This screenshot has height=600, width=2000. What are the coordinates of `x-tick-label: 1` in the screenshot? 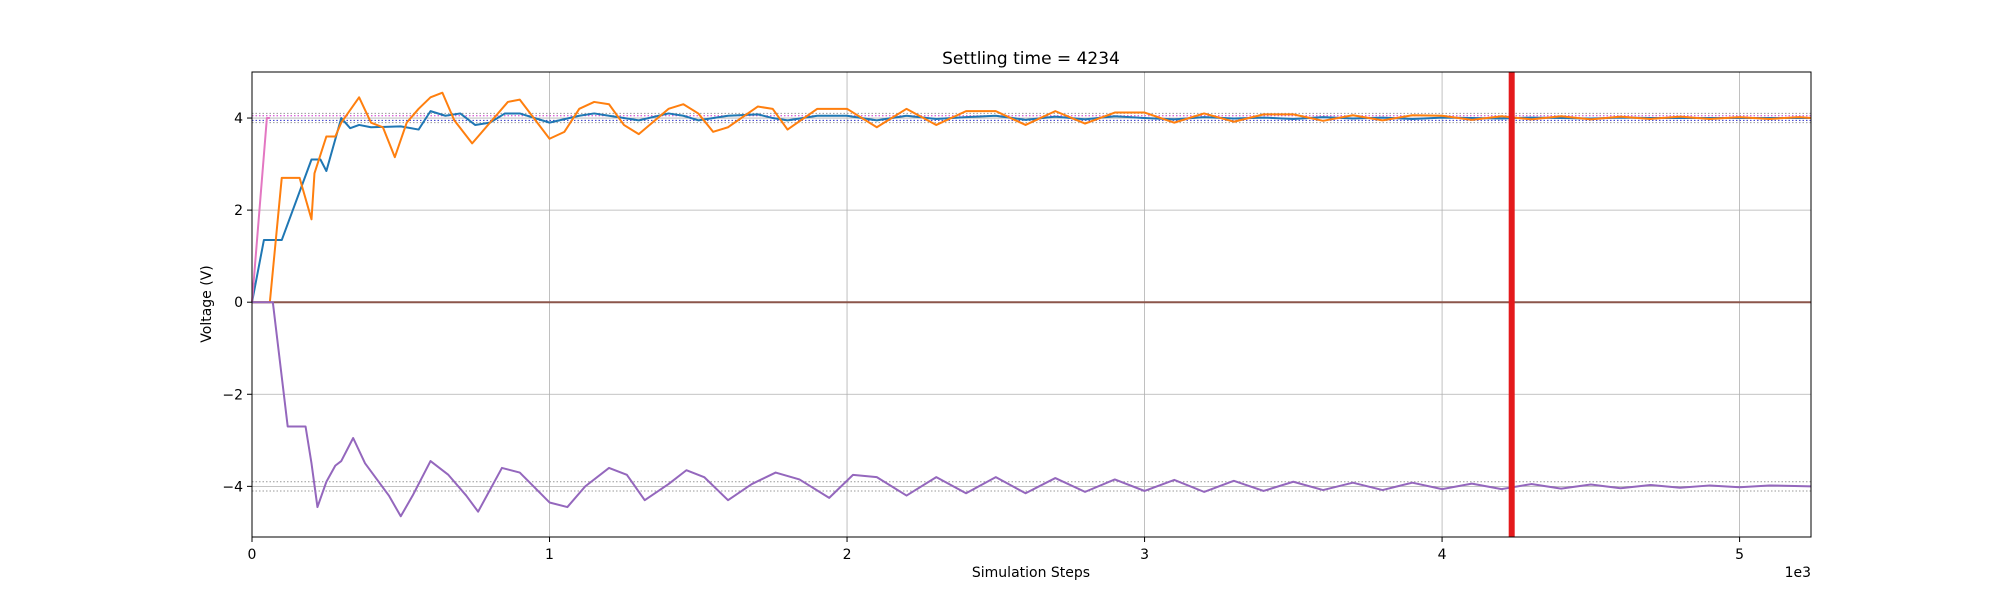 It's located at (549, 555).